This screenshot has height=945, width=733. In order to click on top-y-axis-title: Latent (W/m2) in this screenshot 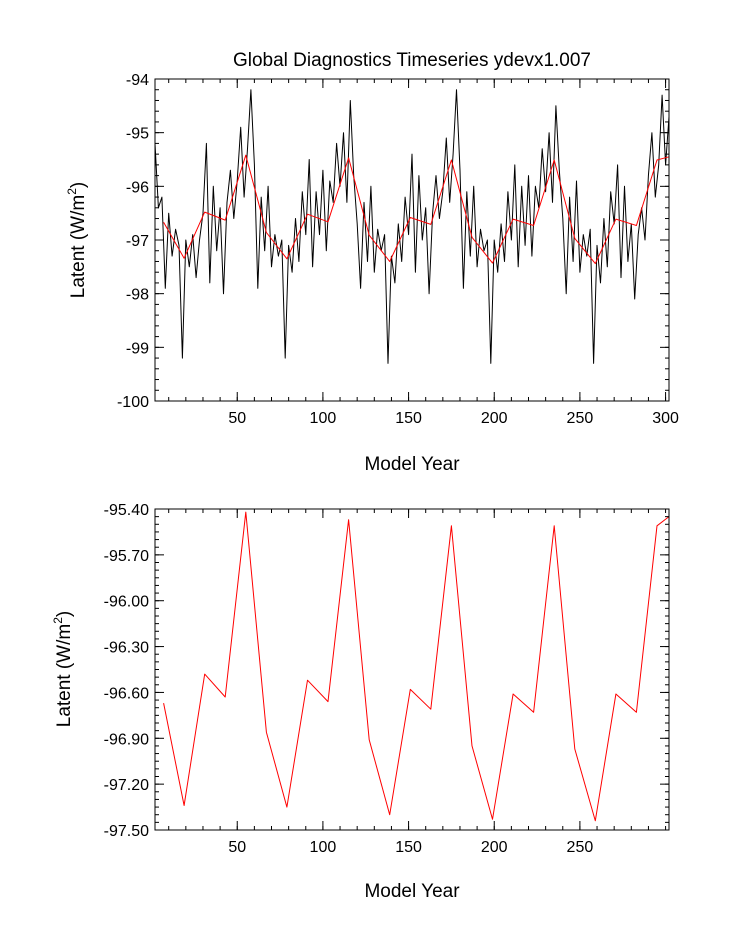, I will do `click(77, 240)`.